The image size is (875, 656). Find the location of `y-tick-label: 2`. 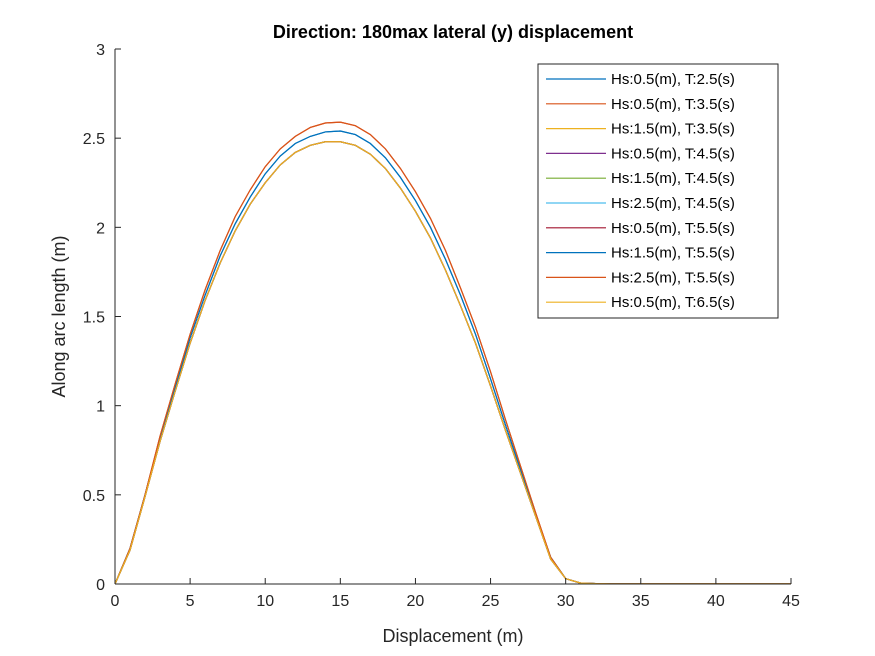

y-tick-label: 2 is located at coordinates (100, 228).